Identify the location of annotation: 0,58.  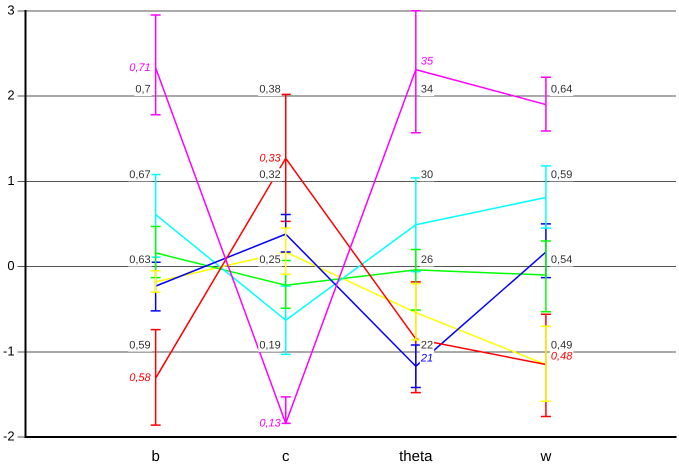
(140, 378).